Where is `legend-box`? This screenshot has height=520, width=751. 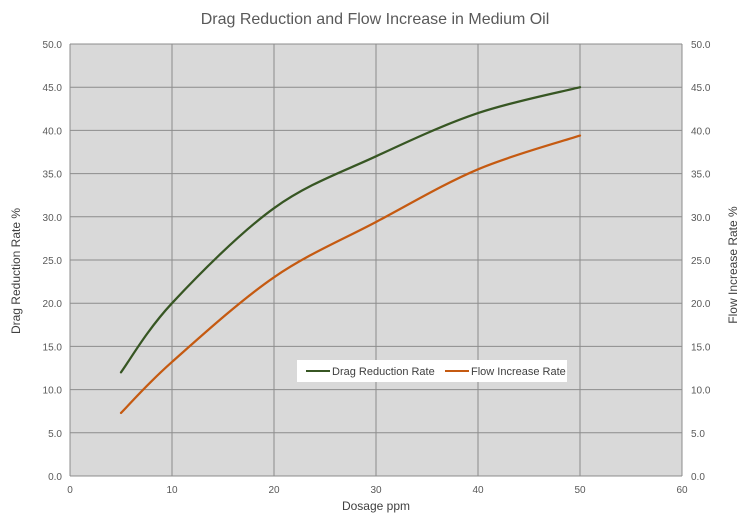
legend-box is located at coordinates (432, 371).